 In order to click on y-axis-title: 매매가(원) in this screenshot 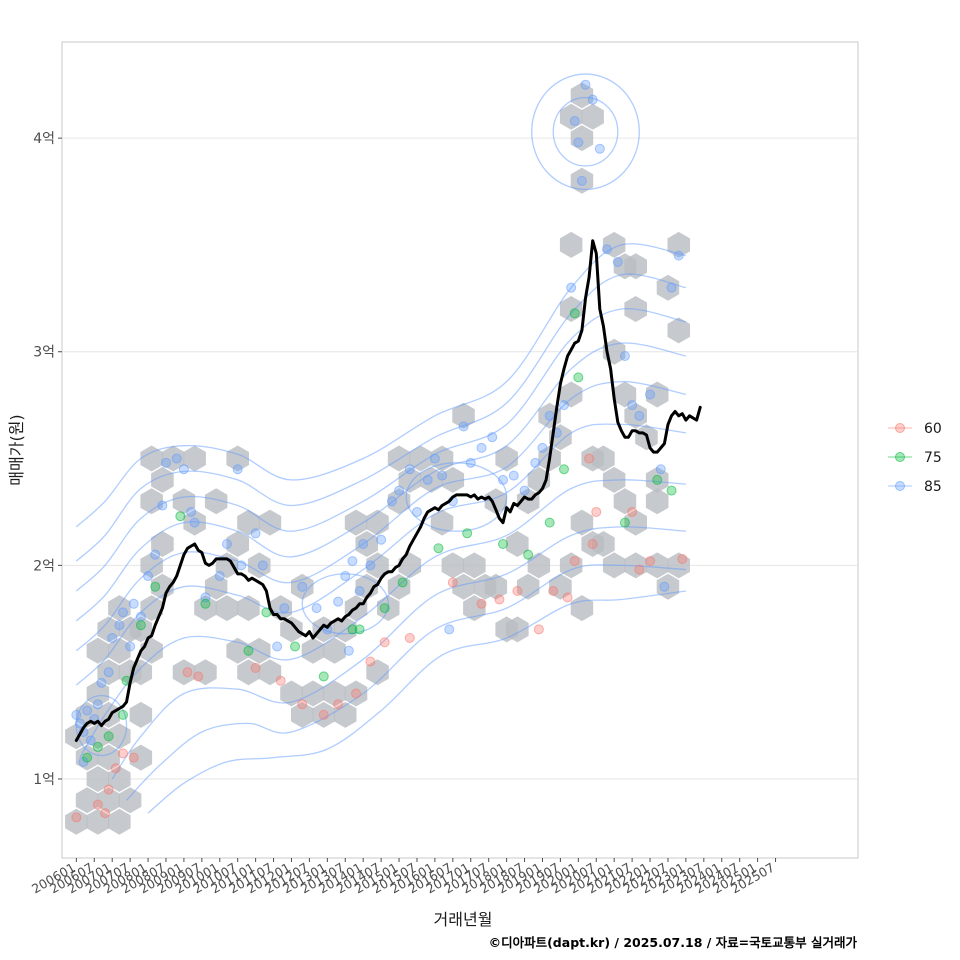, I will do `click(16, 449)`.